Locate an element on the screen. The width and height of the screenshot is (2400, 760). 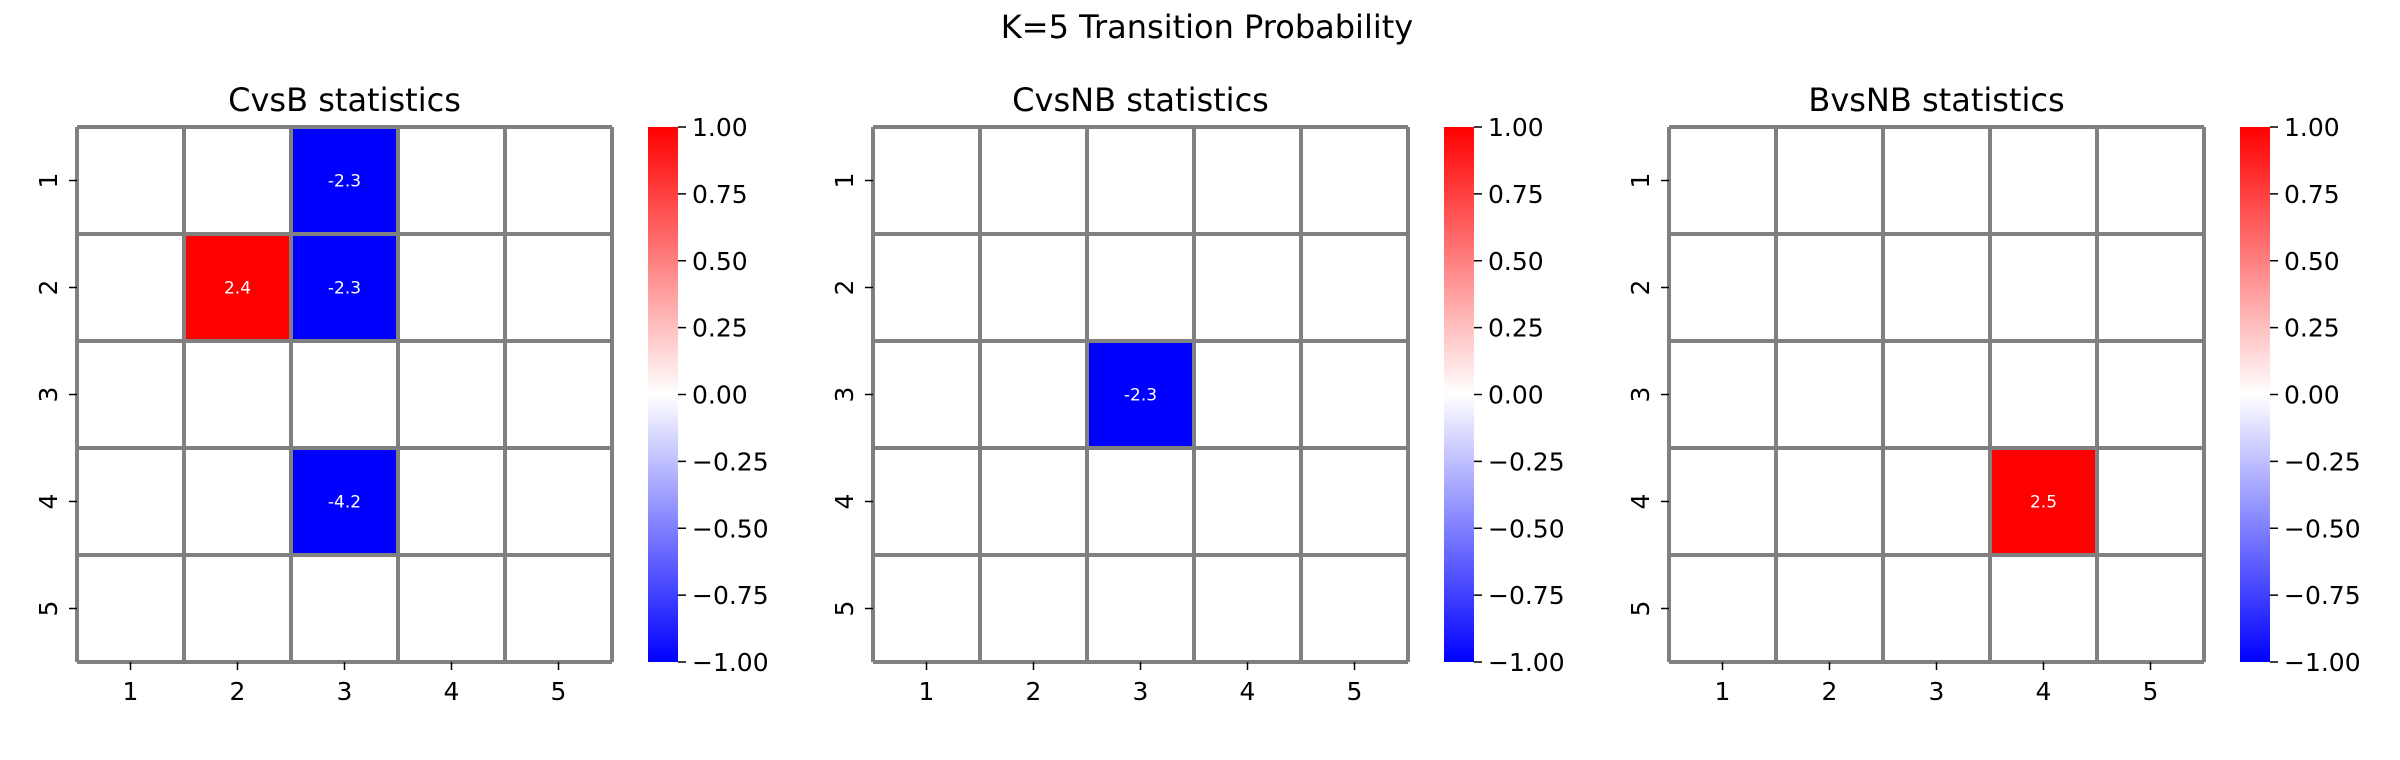
cell-value-label: 2.4 is located at coordinates (237, 289).